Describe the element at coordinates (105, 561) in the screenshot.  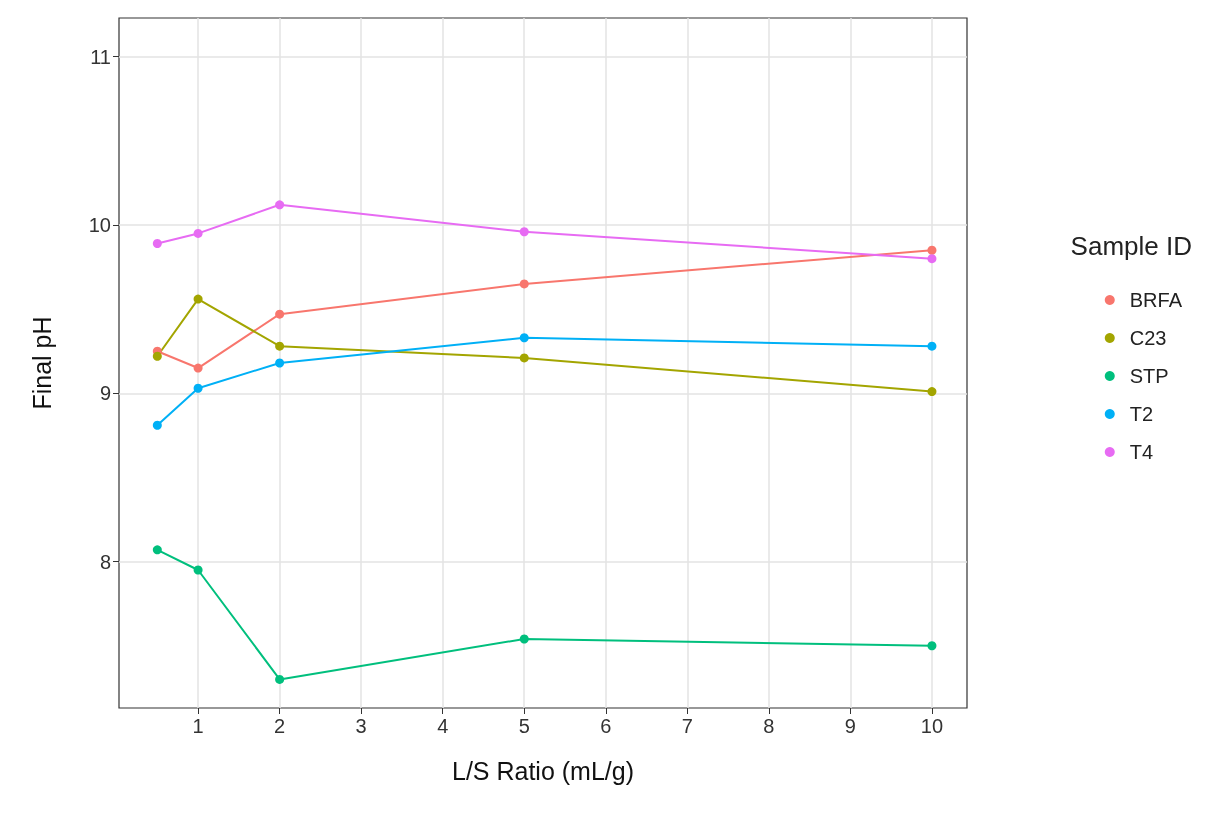
I see `y-tick-label: 8` at that location.